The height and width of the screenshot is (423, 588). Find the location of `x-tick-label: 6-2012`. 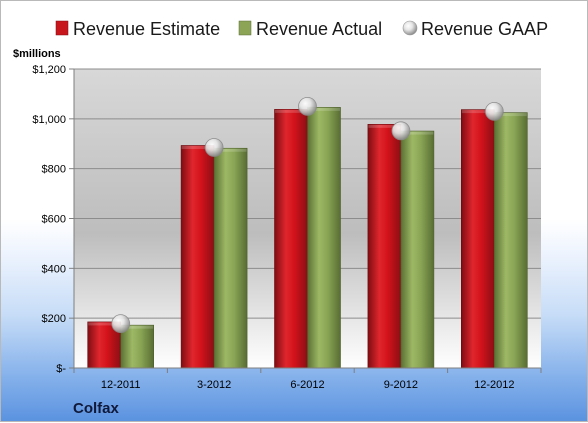

x-tick-label: 6-2012 is located at coordinates (307, 385).